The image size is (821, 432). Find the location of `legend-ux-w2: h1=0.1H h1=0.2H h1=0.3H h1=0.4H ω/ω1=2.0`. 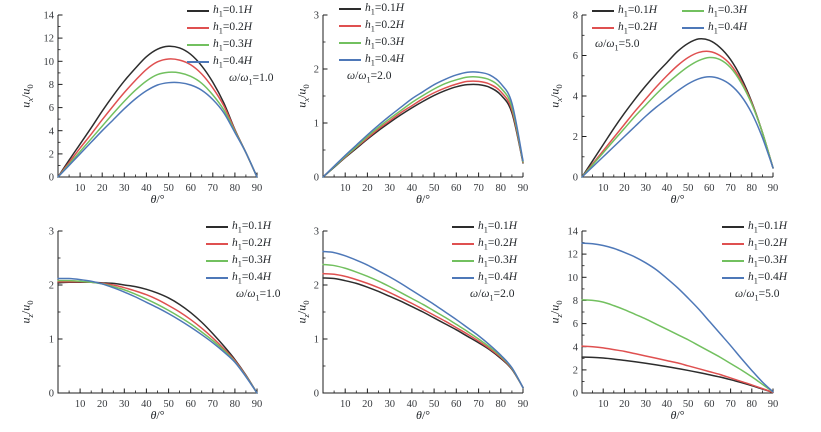

legend-ux-w2: h1=0.1H h1=0.2H h1=0.3H h1=0.4H ω/ω1=2.0 is located at coordinates (384, 42).